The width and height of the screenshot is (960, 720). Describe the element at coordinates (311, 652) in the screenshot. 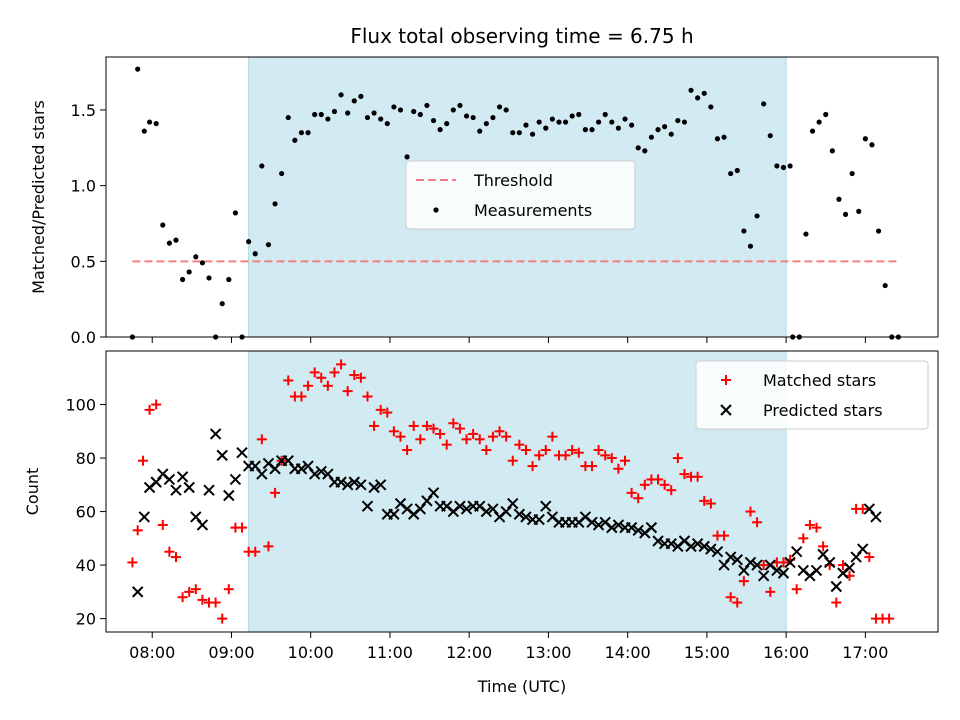

I see `x-tick-label: 10:00` at that location.